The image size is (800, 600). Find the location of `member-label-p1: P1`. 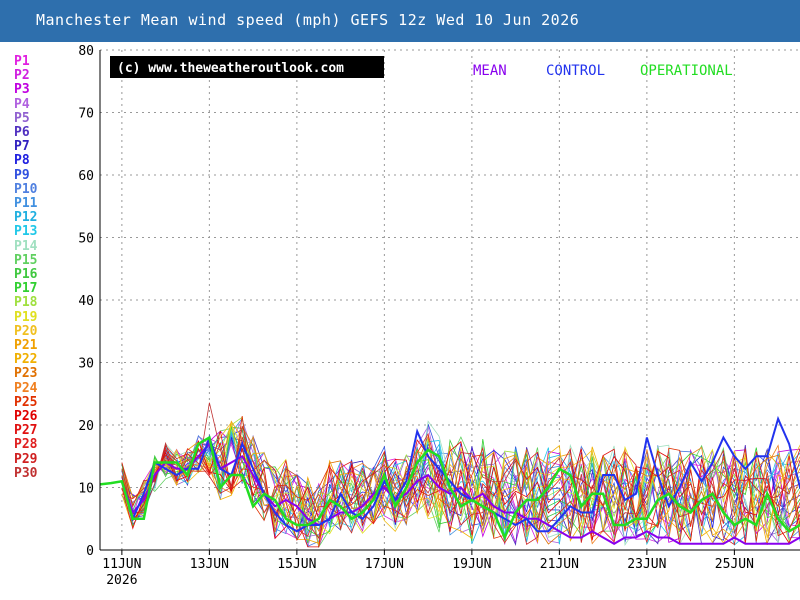

member-label-p1: P1 is located at coordinates (22, 61).